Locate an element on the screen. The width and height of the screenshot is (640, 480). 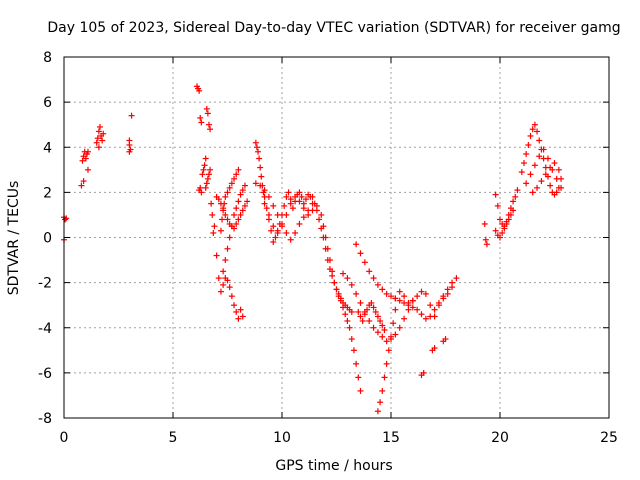
y-tick-label: 8 is located at coordinates (47, 58).